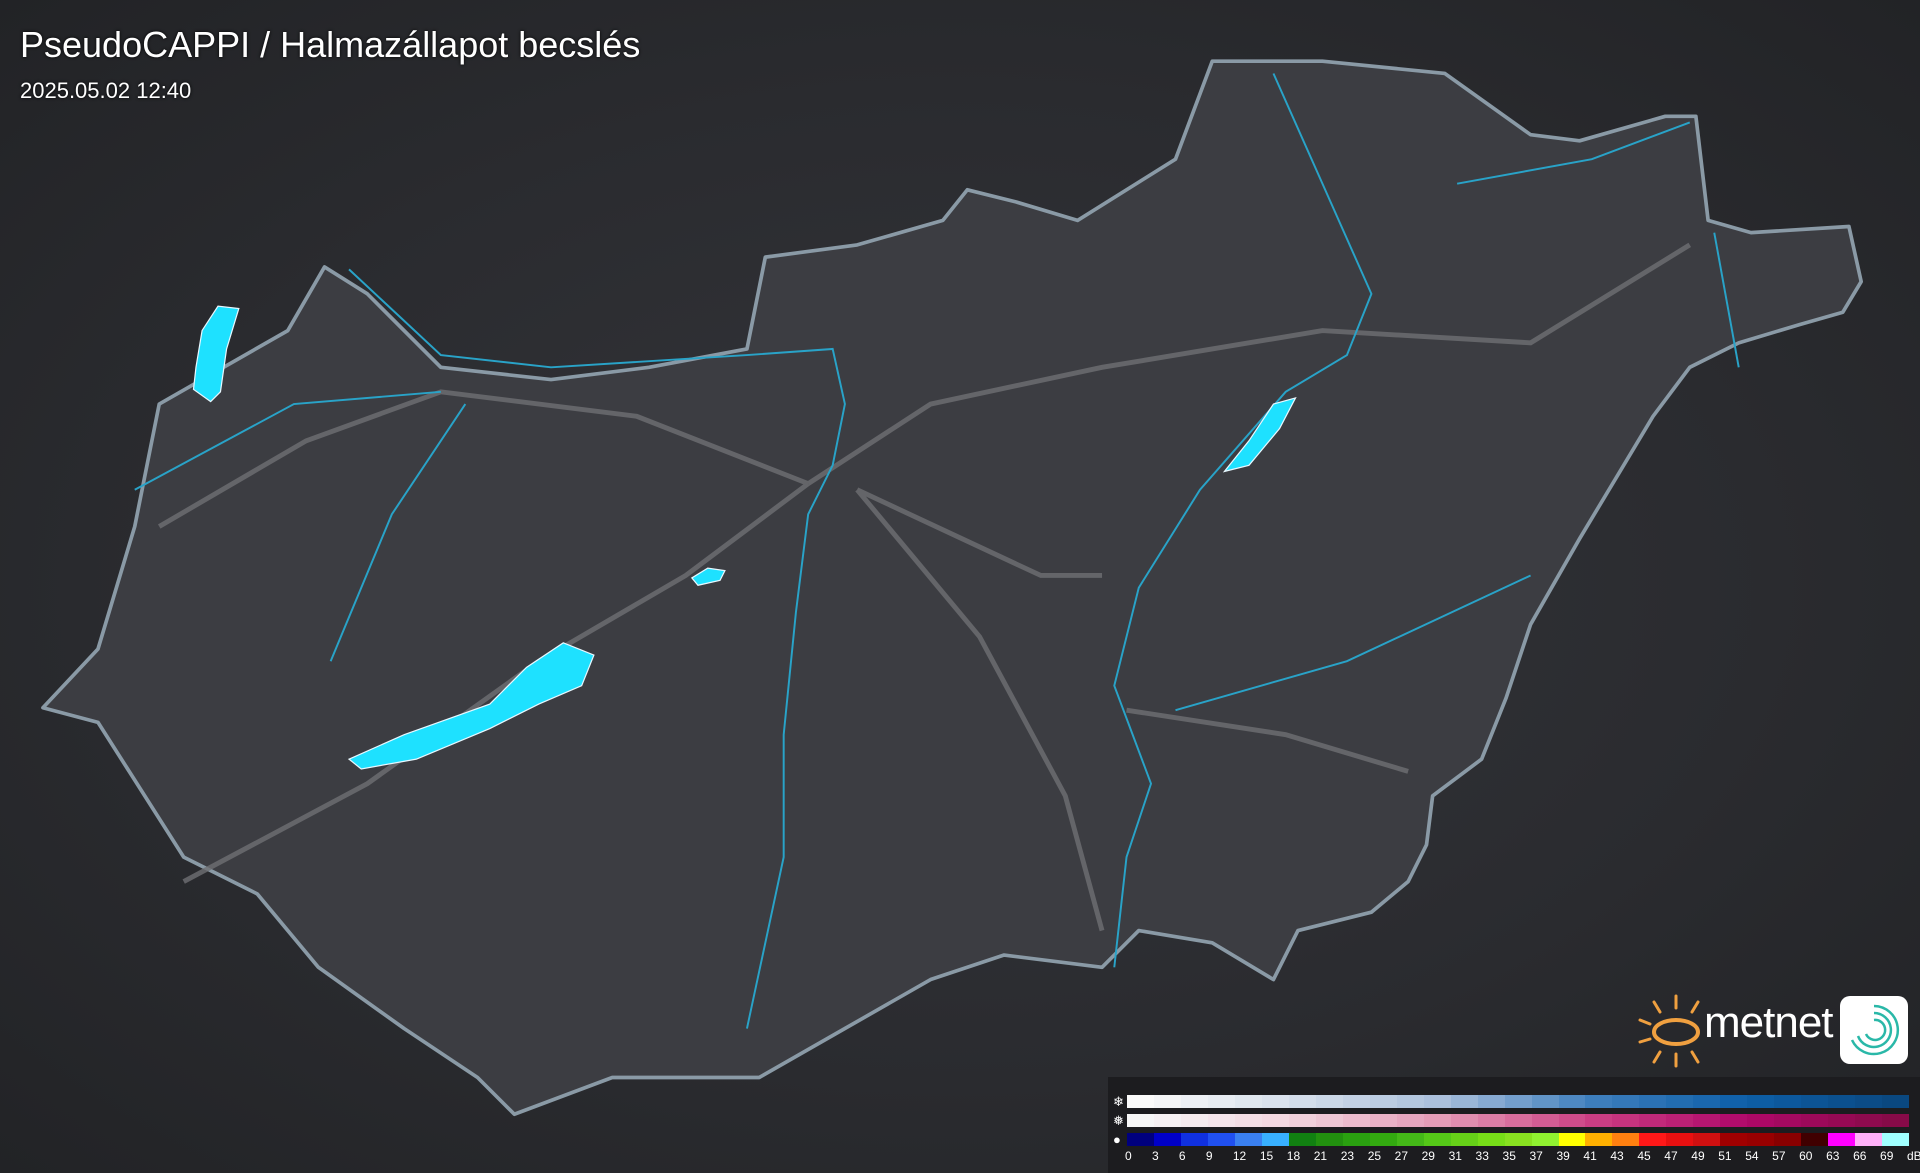  What do you see at coordinates (1644, 1156) in the screenshot?
I see `legend-label: 45` at bounding box center [1644, 1156].